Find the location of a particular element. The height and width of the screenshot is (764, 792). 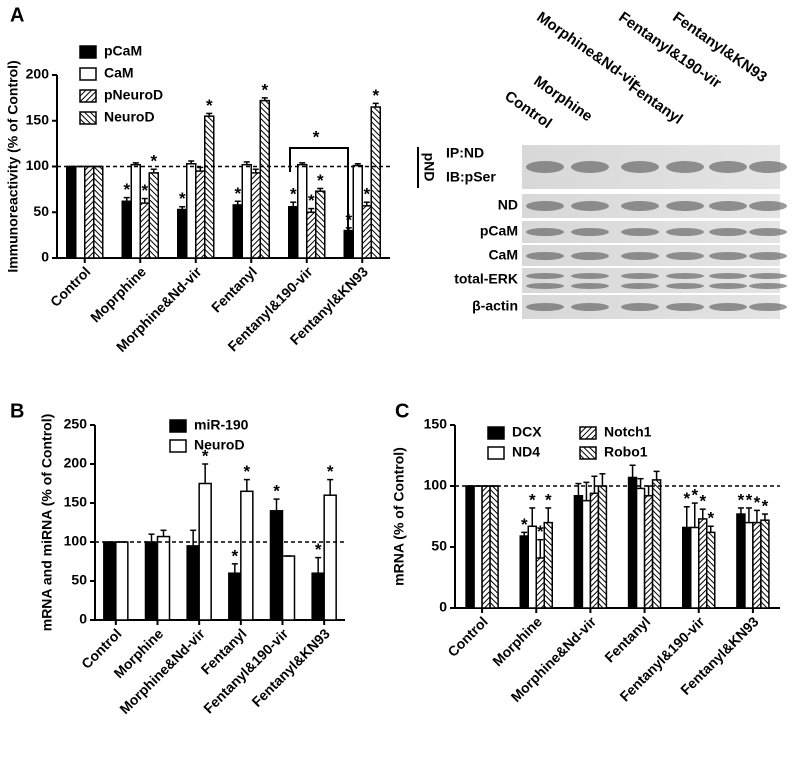

x-tick-label: Control is located at coordinates (467, 636).